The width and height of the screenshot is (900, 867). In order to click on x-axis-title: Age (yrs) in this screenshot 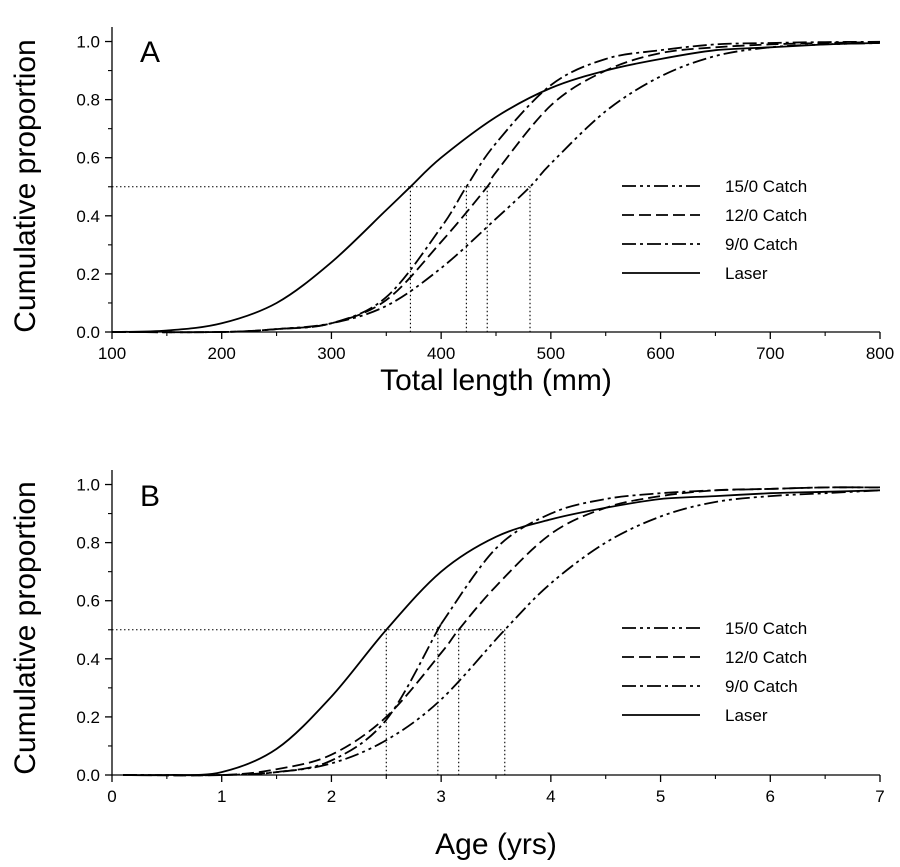, I will do `click(496, 844)`.